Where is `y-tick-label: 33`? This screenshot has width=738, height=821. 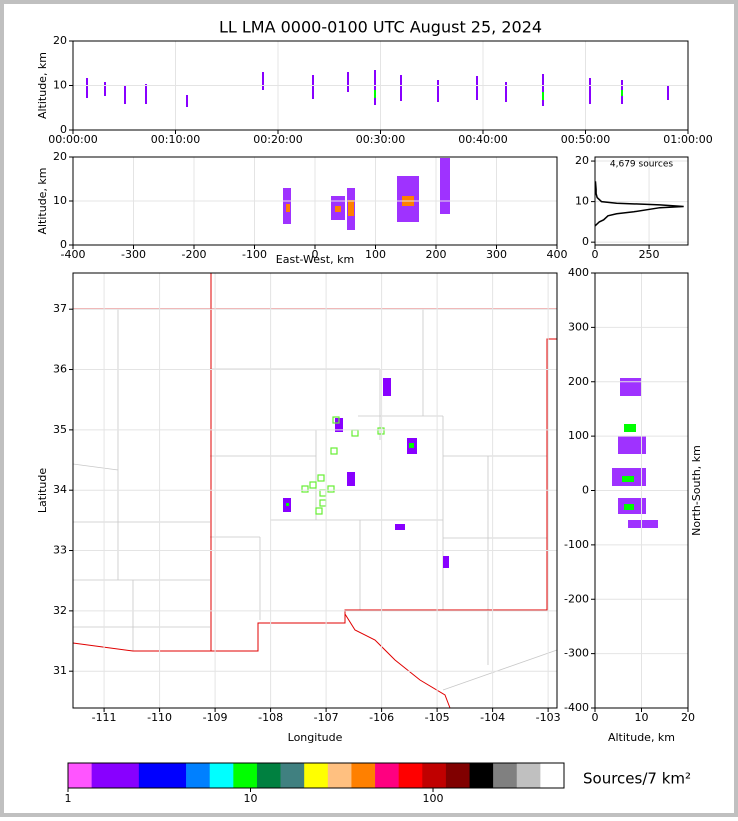
y-tick-label: 33 is located at coordinates (60, 550).